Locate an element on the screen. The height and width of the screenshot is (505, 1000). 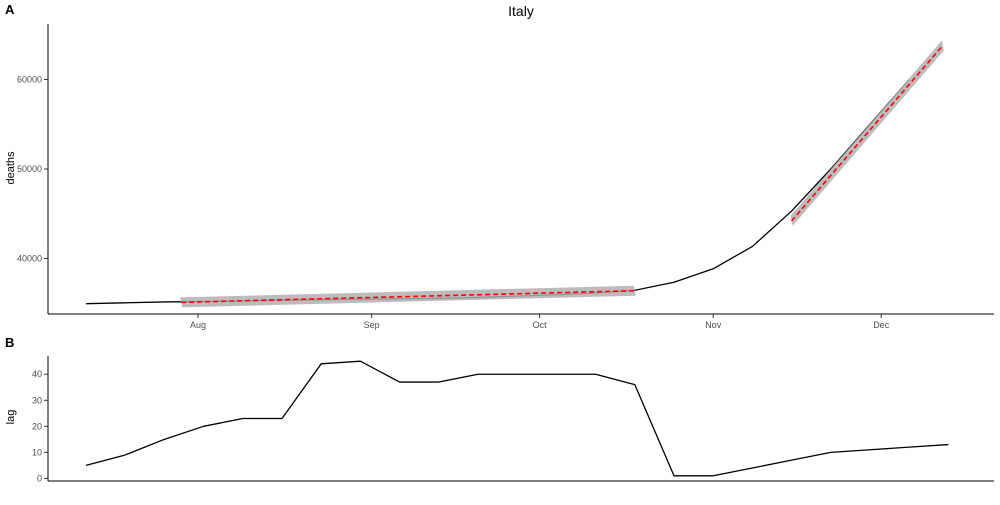
y-axis-title-lag: lag is located at coordinates (11, 417).